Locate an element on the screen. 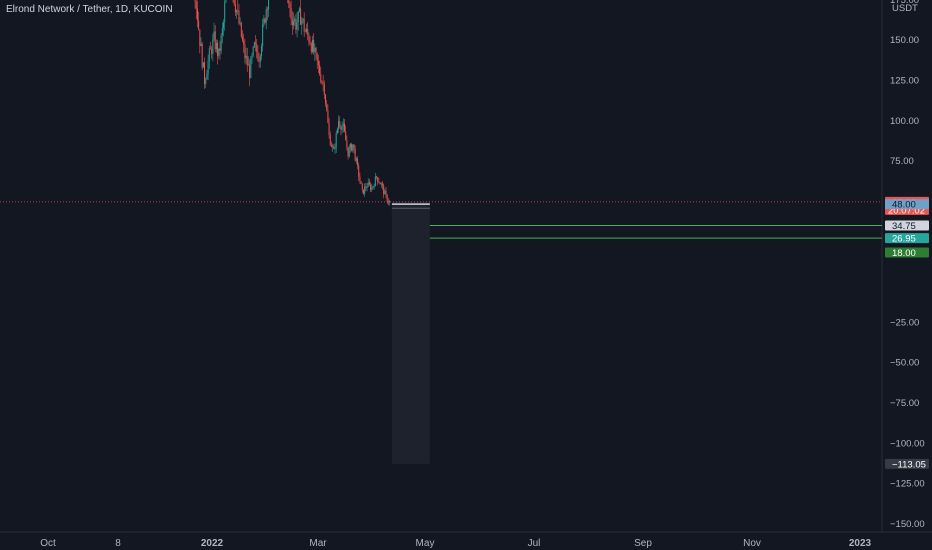  time-tick-label: May is located at coordinates (425, 543).